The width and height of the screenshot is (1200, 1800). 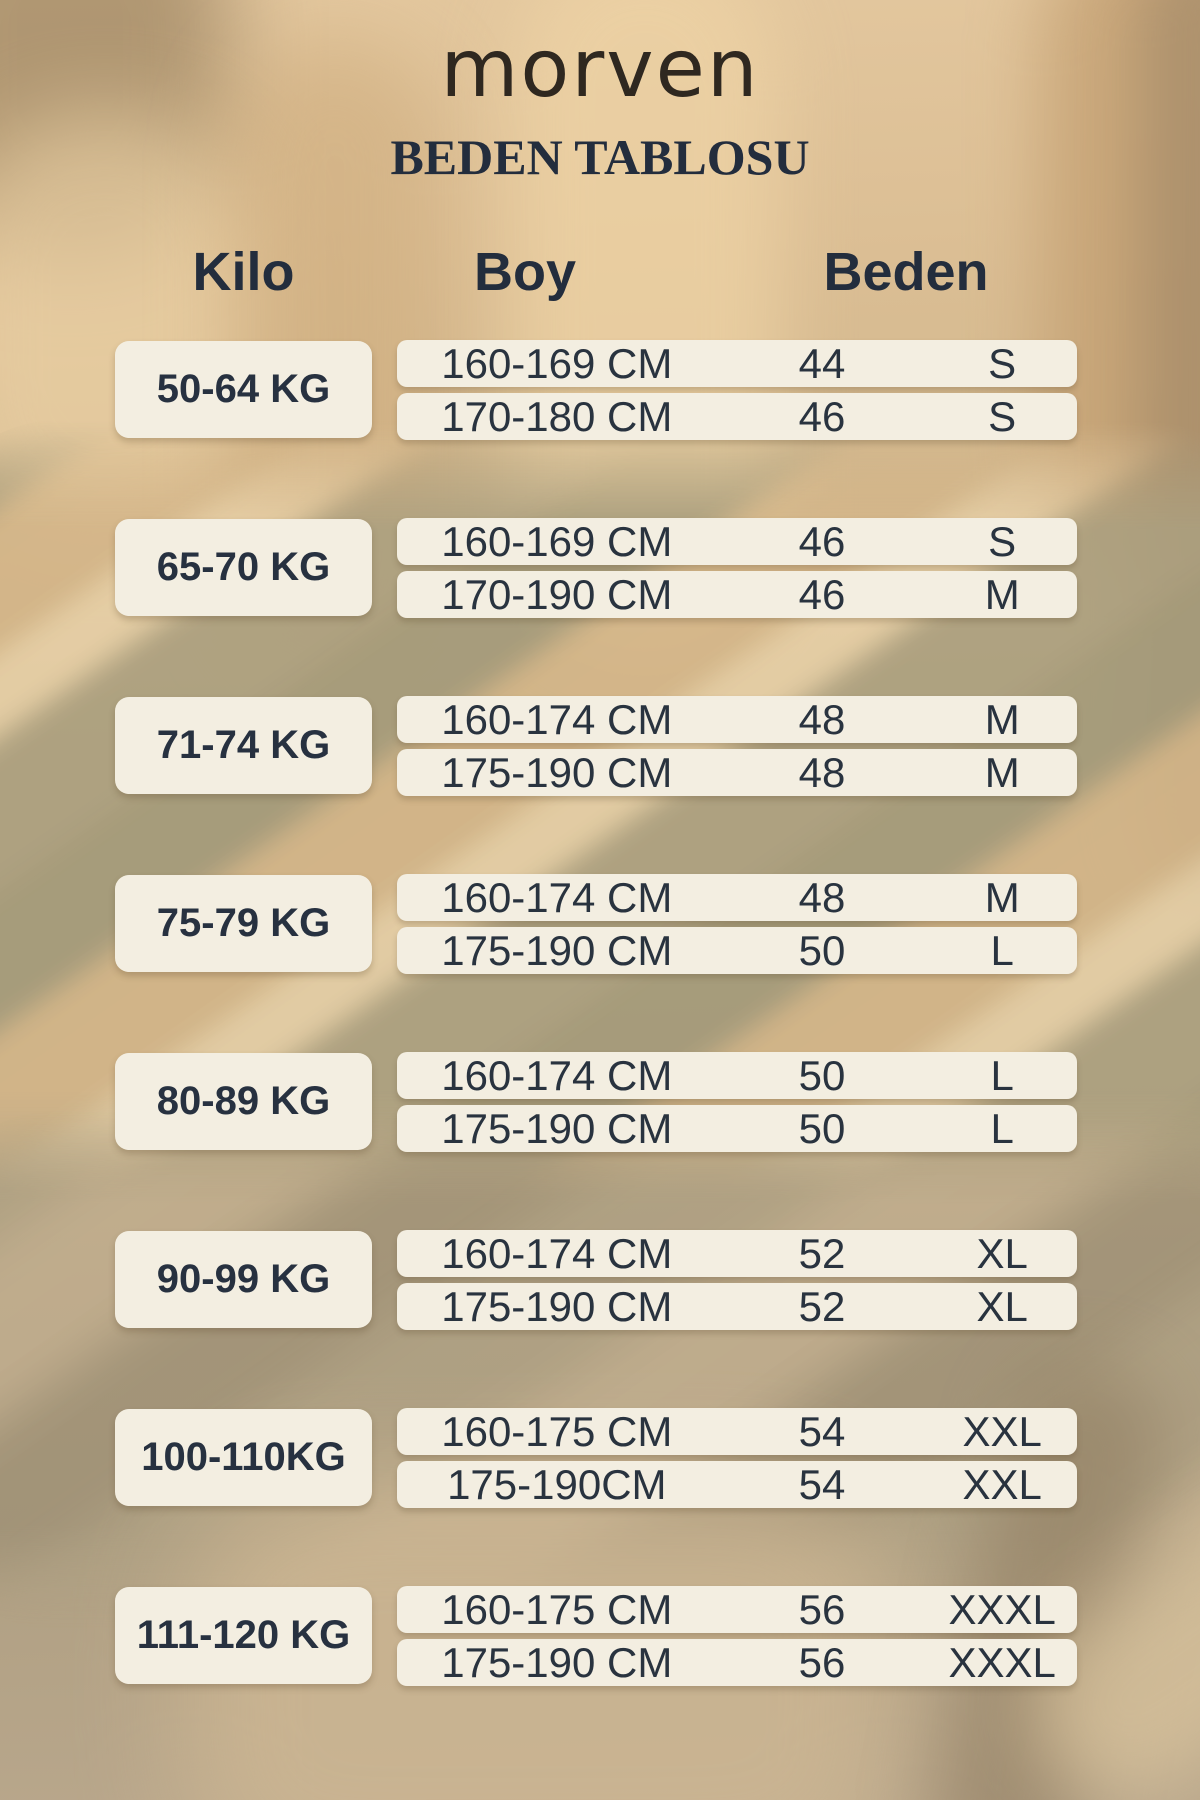 What do you see at coordinates (737, 772) in the screenshot?
I see `size-row: 175-190 CM 48 M` at bounding box center [737, 772].